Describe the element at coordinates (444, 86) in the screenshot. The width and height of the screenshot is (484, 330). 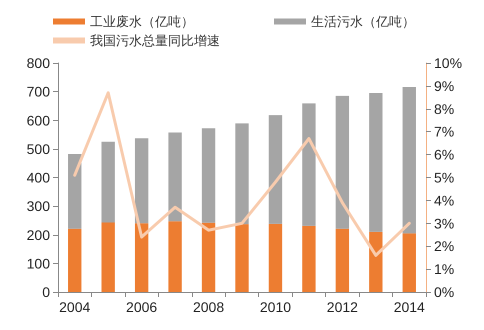
I see `y2-tick-label: 9%` at that location.